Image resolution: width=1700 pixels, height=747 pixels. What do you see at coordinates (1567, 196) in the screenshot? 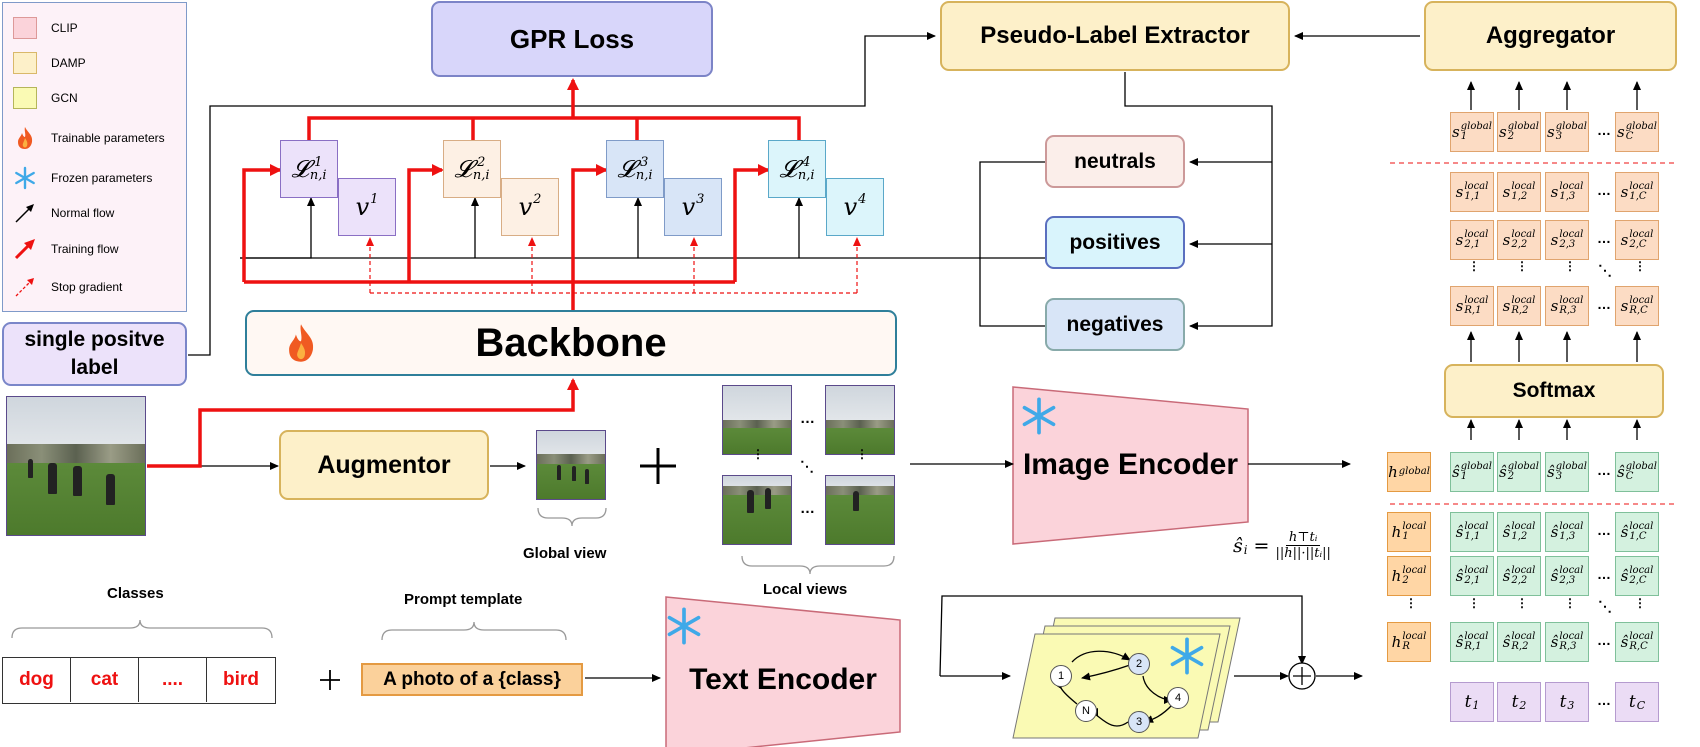
I see `score-subscript: 1,3` at bounding box center [1567, 196].